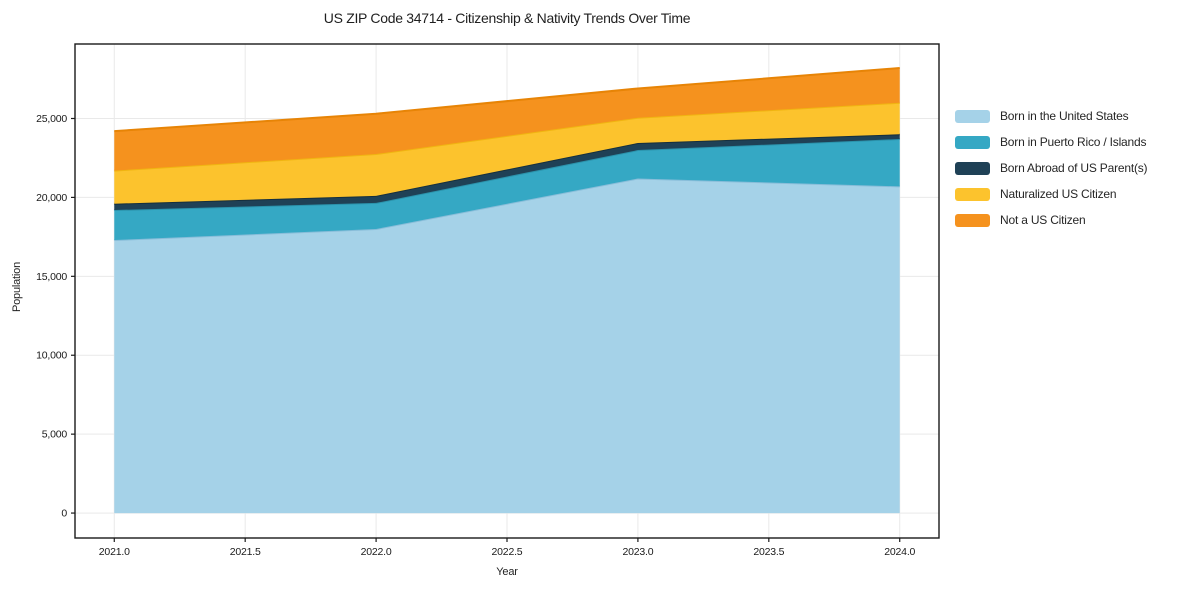  I want to click on x-tick-label: 2021.0, so click(114, 552).